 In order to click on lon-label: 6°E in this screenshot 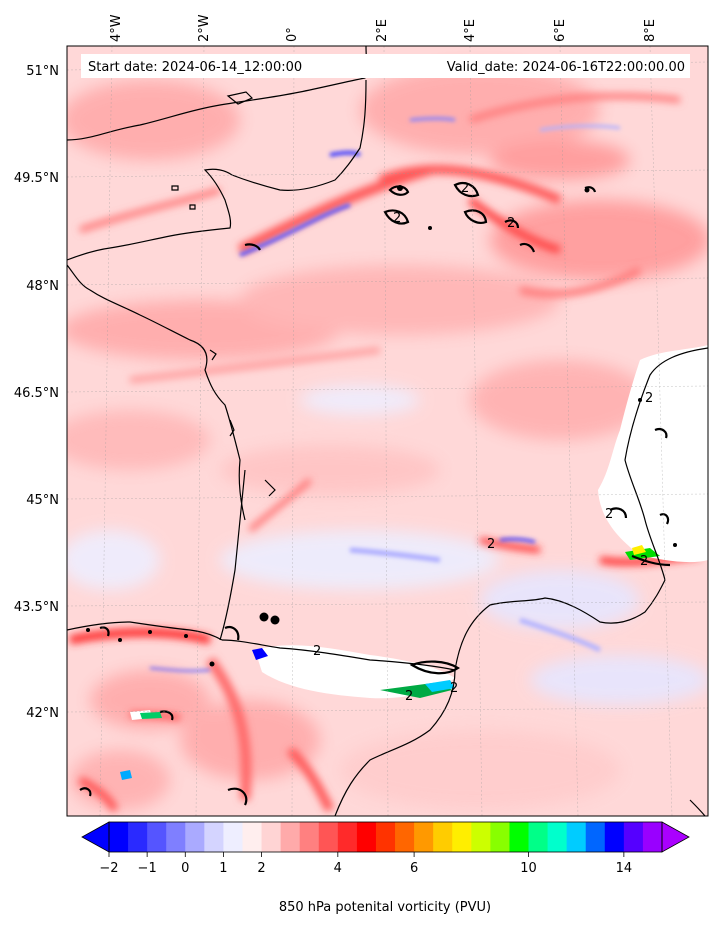, I will do `click(560, 30)`.